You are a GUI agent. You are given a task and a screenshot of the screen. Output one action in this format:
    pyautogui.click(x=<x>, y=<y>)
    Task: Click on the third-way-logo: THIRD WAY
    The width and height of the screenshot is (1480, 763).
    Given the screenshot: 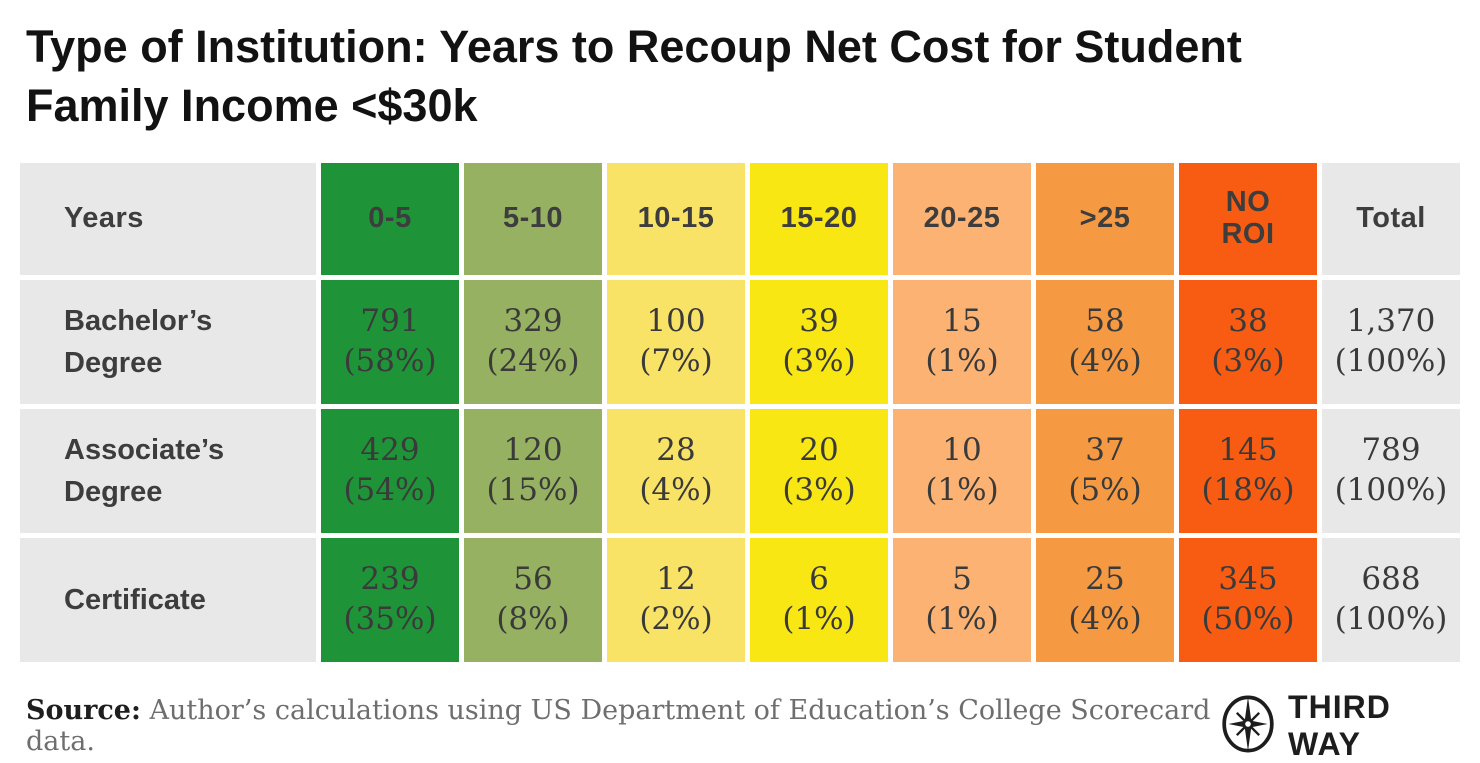 What is the action you would take?
    pyautogui.click(x=1340, y=726)
    